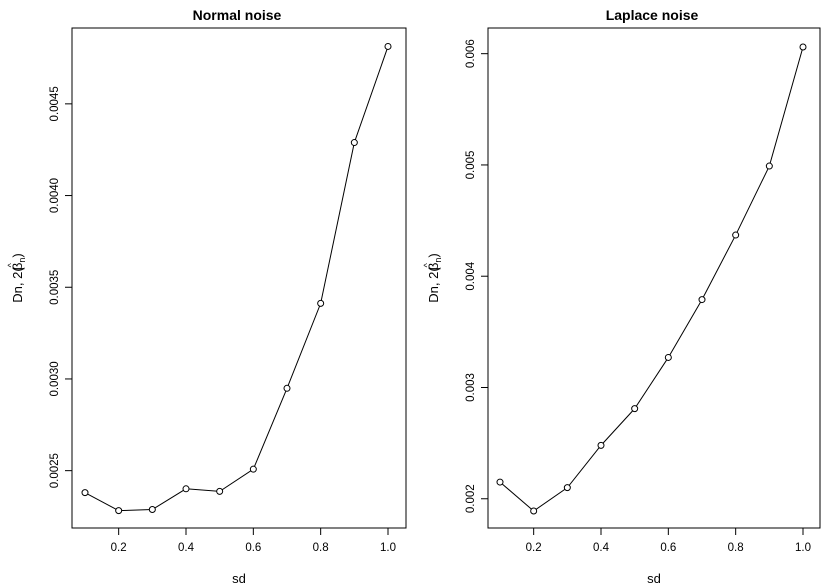 The image size is (830, 588). I want to click on chart-title: Laplace noise, so click(652, 15).